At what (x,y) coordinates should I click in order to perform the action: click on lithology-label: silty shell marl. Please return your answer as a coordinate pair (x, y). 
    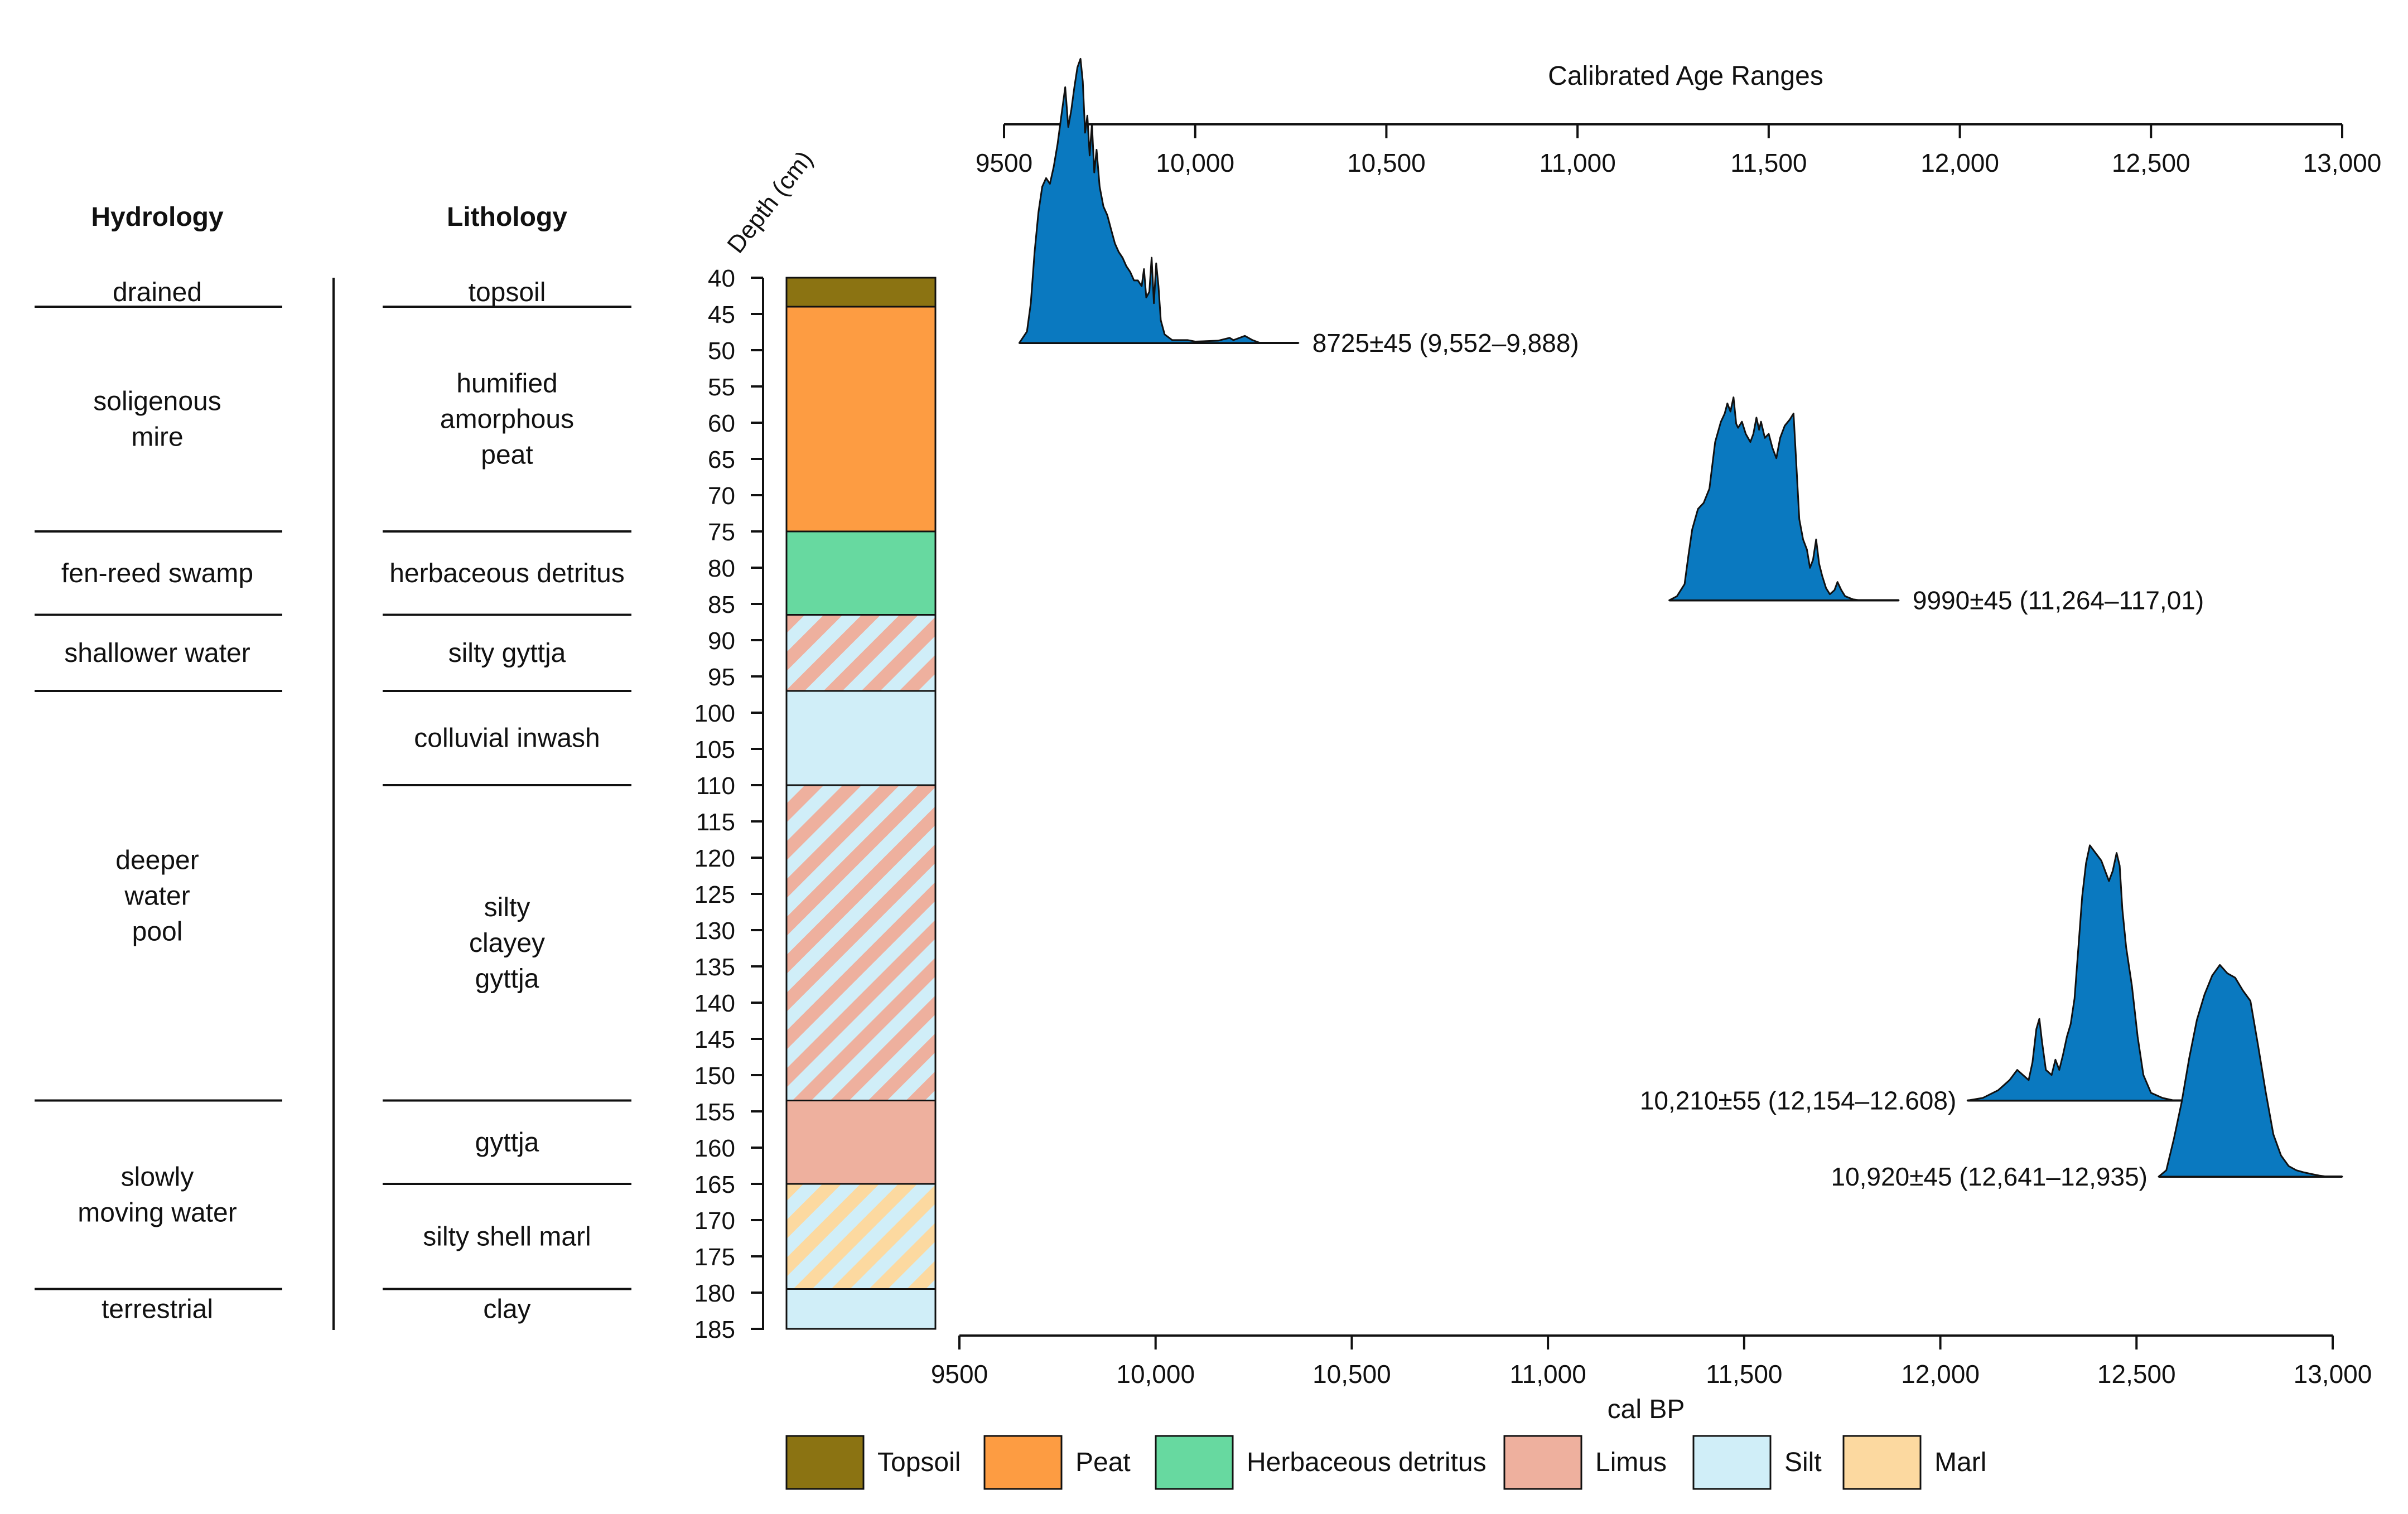
    Looking at the image, I should click on (507, 1236).